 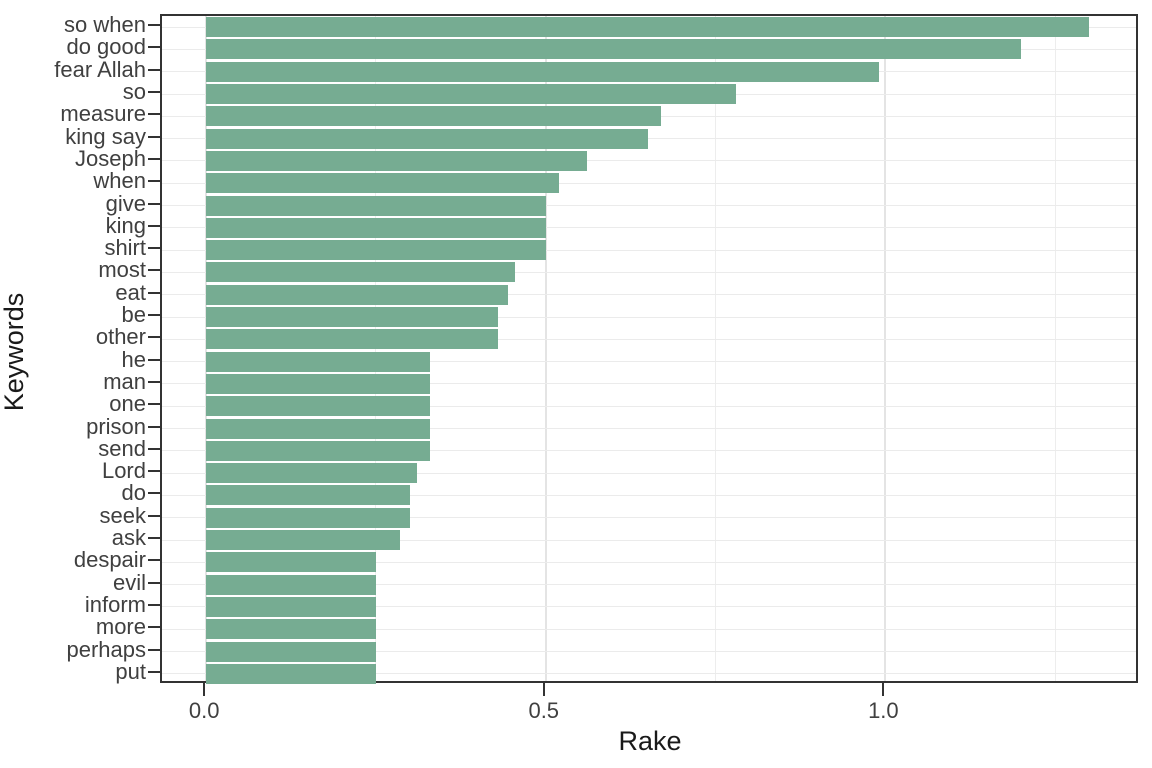 What do you see at coordinates (291, 584) in the screenshot?
I see `bar-evil` at bounding box center [291, 584].